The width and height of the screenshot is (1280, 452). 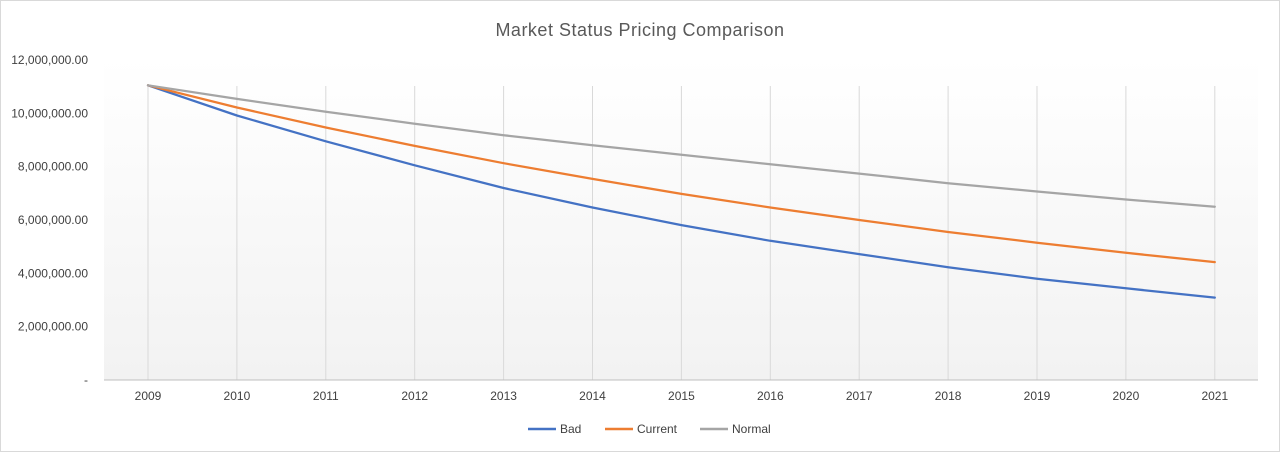 I want to click on y-tick-label: 12,000,000.00, so click(x=49, y=60).